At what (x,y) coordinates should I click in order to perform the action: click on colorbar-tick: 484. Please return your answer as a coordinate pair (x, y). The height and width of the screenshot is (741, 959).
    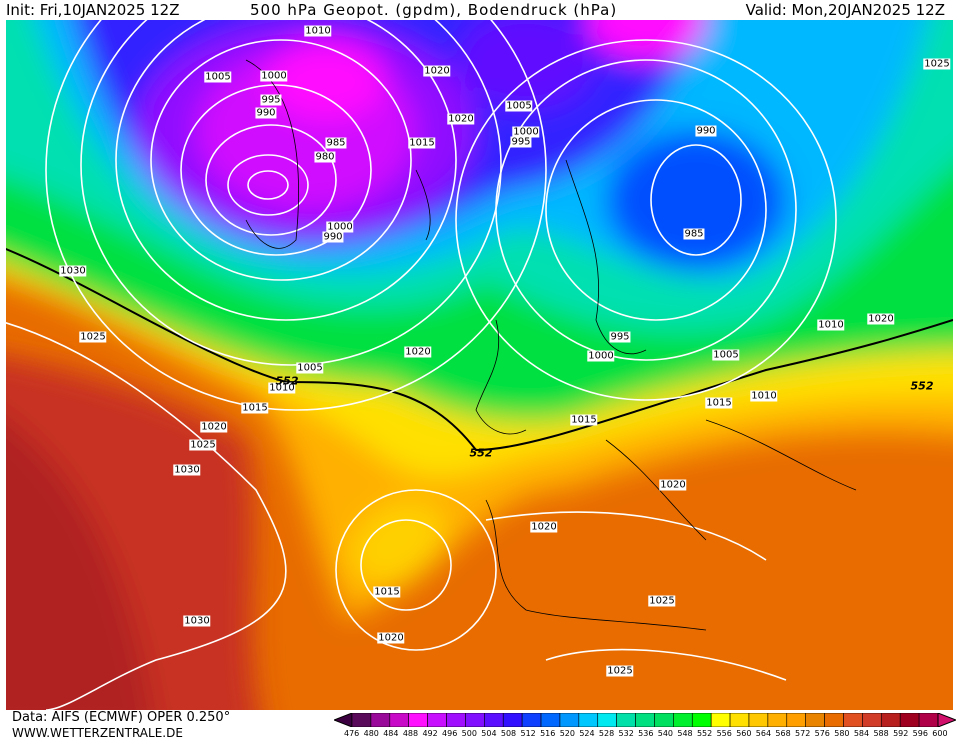
    Looking at the image, I should click on (391, 733).